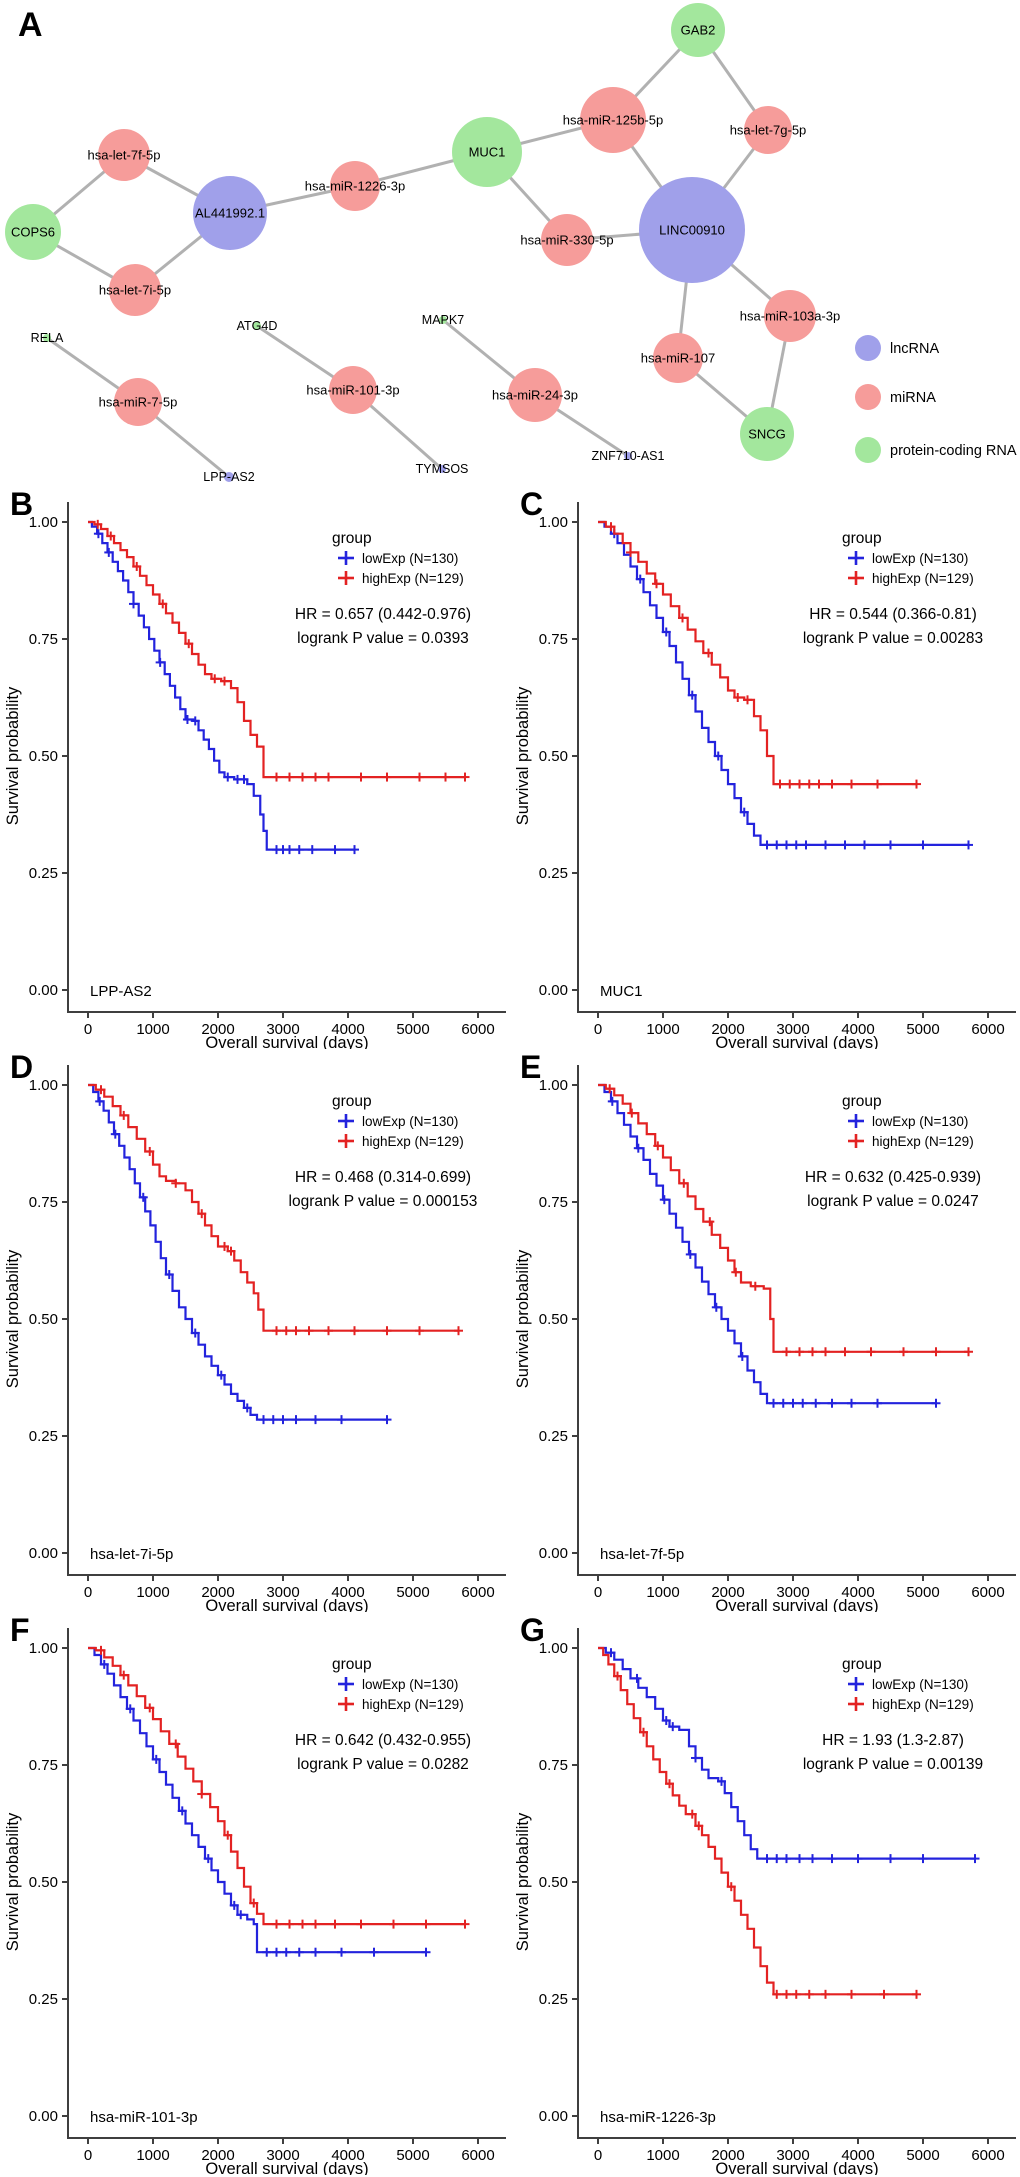 This screenshot has width=1020, height=2177. I want to click on network-node-label-COPS6: COPS6, so click(33, 232).